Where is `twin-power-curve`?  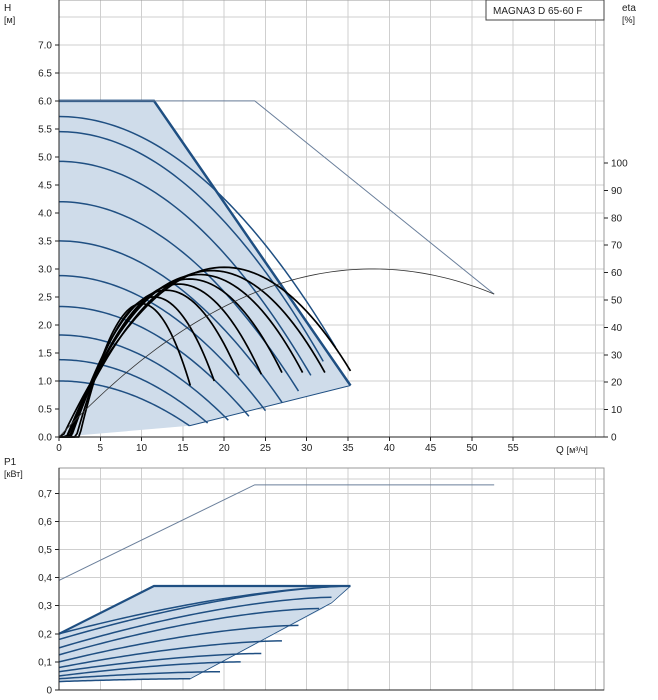
twin-power-curve is located at coordinates (276, 532).